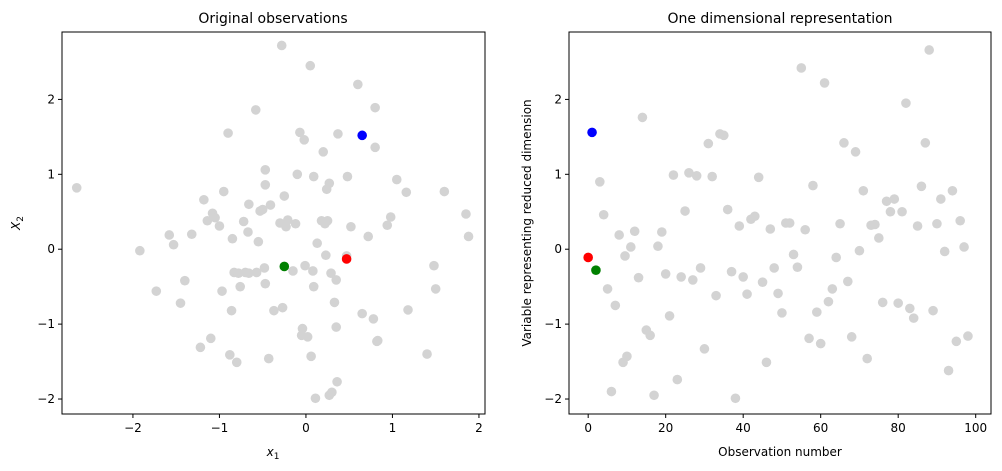 The width and height of the screenshot is (1002, 471). I want to click on right-highlighted-point, so click(596, 270).